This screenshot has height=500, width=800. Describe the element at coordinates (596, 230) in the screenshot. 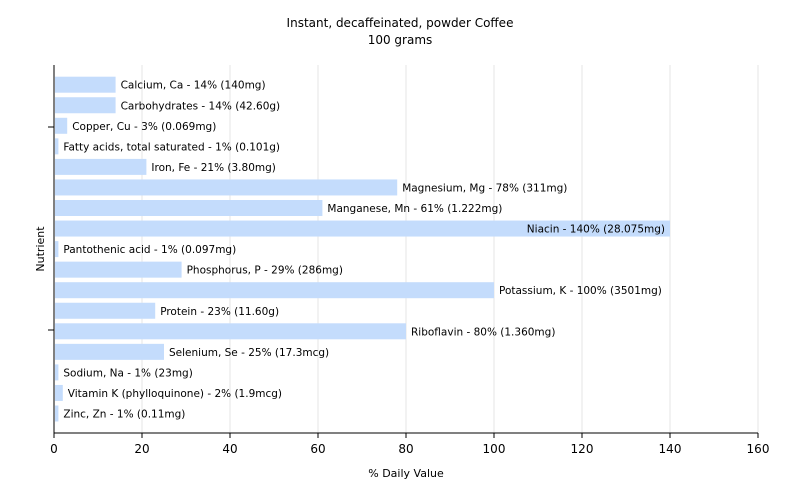

I see `bar-label: Niacin - 140% (28.075mg)` at that location.